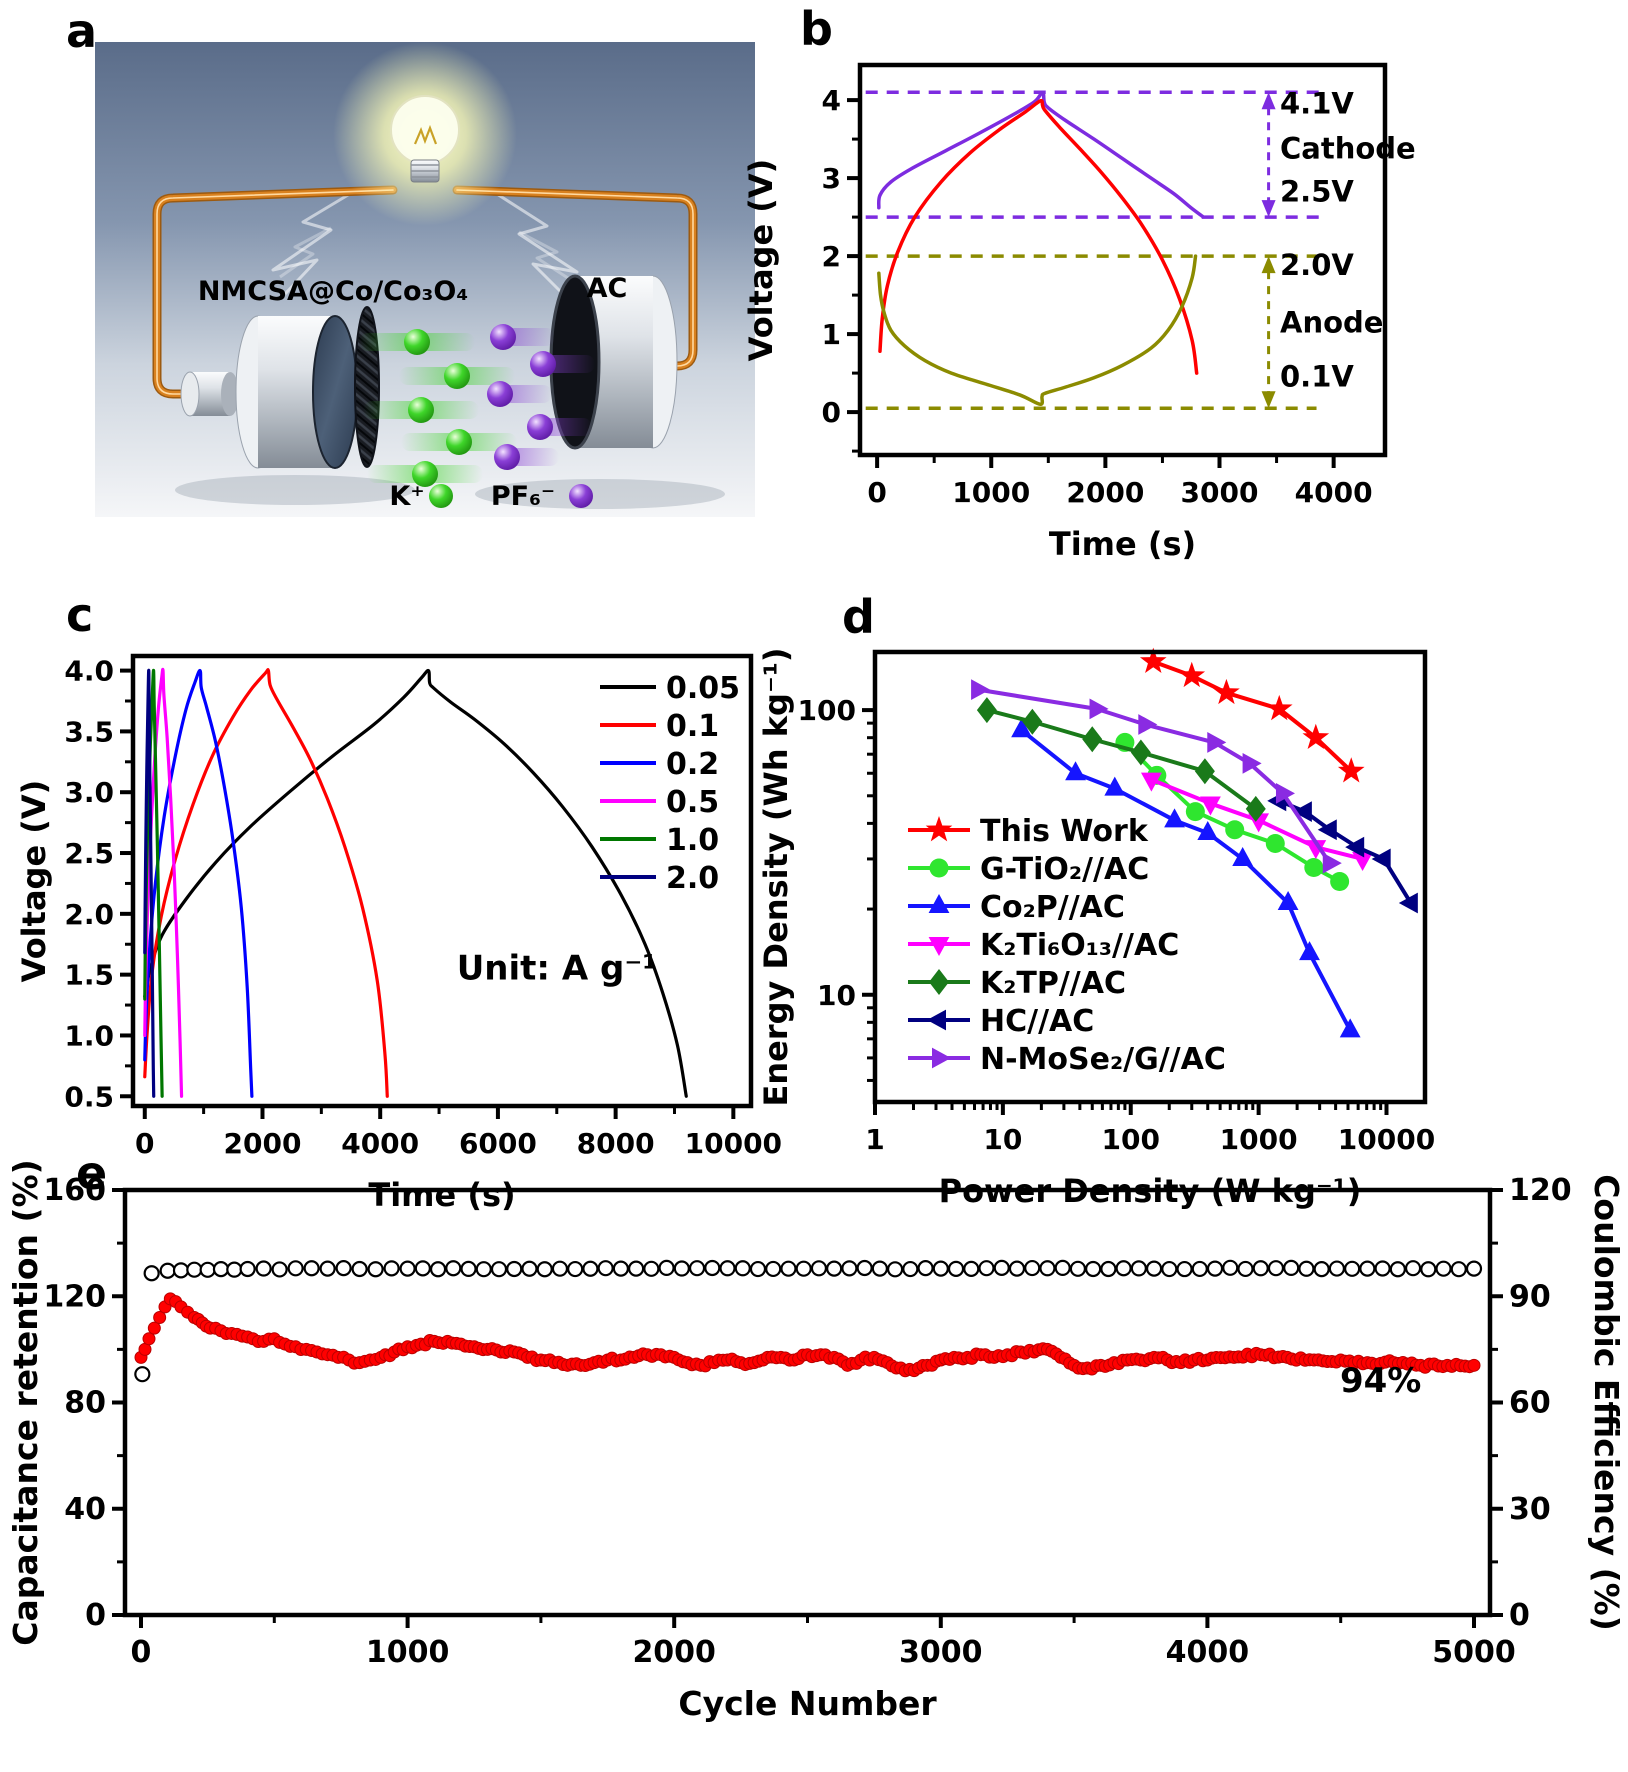 Image resolution: width=1628 pixels, height=1772 pixels. What do you see at coordinates (831, 100) in the screenshot?
I see `svg-text: 4` at bounding box center [831, 100].